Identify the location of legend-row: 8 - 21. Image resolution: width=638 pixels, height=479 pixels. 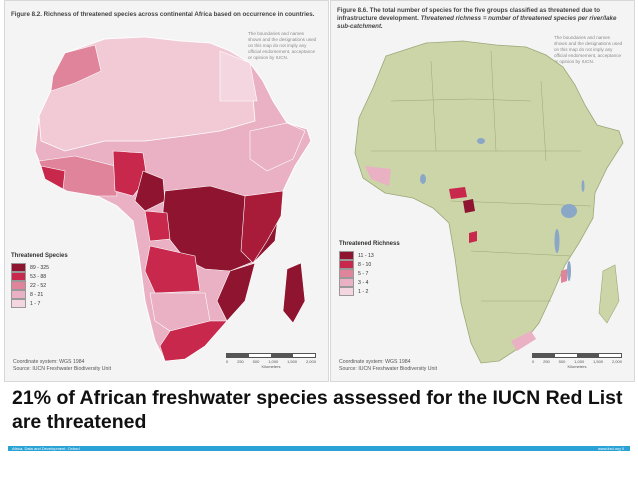
(46, 294).